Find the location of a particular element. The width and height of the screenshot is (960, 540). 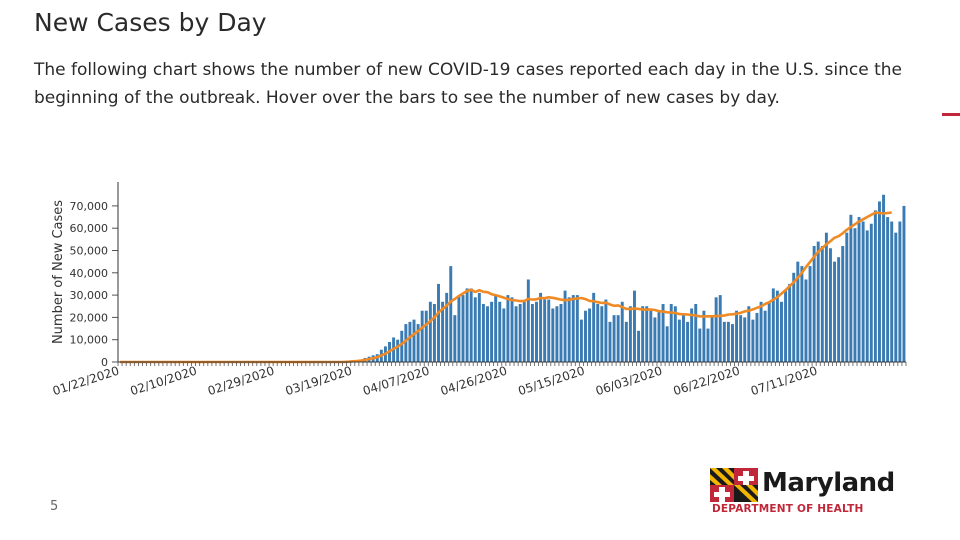

x-tick-label: 02/10/2020 is located at coordinates (163, 381).